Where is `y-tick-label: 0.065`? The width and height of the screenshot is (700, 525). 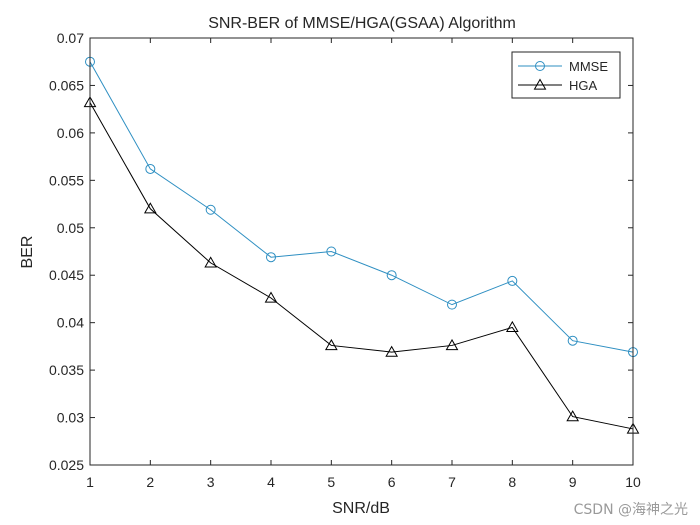
y-tick-label: 0.065 is located at coordinates (66, 85).